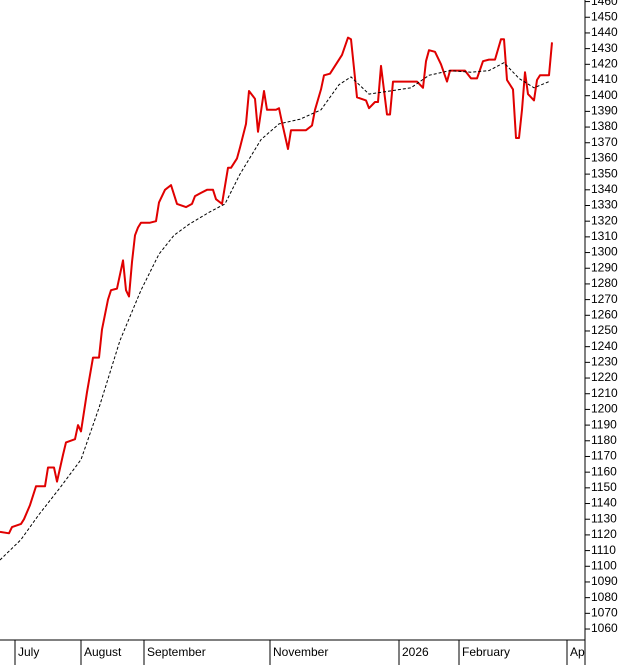  Describe the element at coordinates (103, 652) in the screenshot. I see `x-tick-label: August` at that location.